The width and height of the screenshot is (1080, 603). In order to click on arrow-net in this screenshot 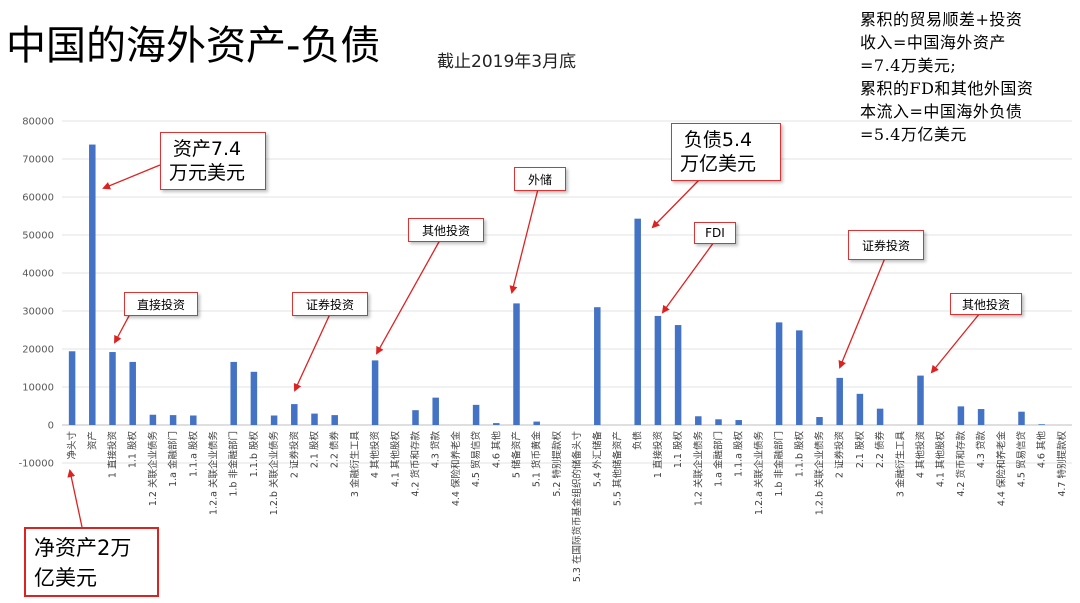, I will do `click(75, 498)`.